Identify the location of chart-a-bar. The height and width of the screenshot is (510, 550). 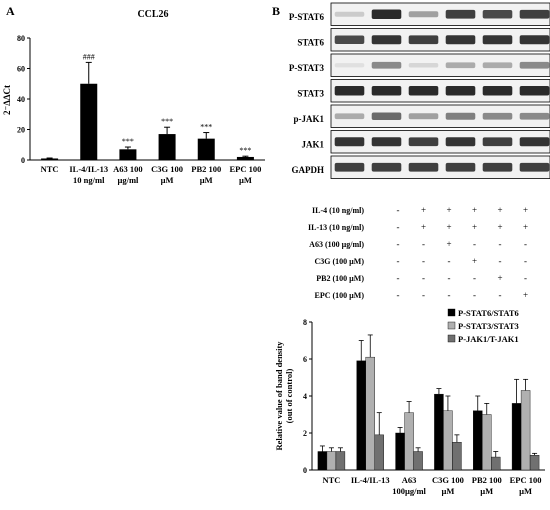
(50, 159).